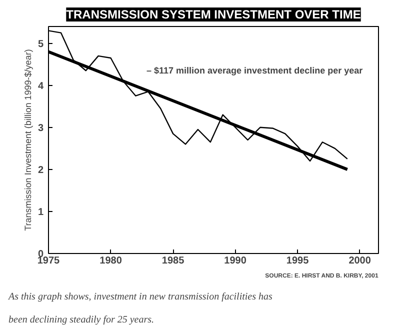 This screenshot has height=330, width=408. Describe the element at coordinates (41, 170) in the screenshot. I see `y-tick-label: 2` at that location.